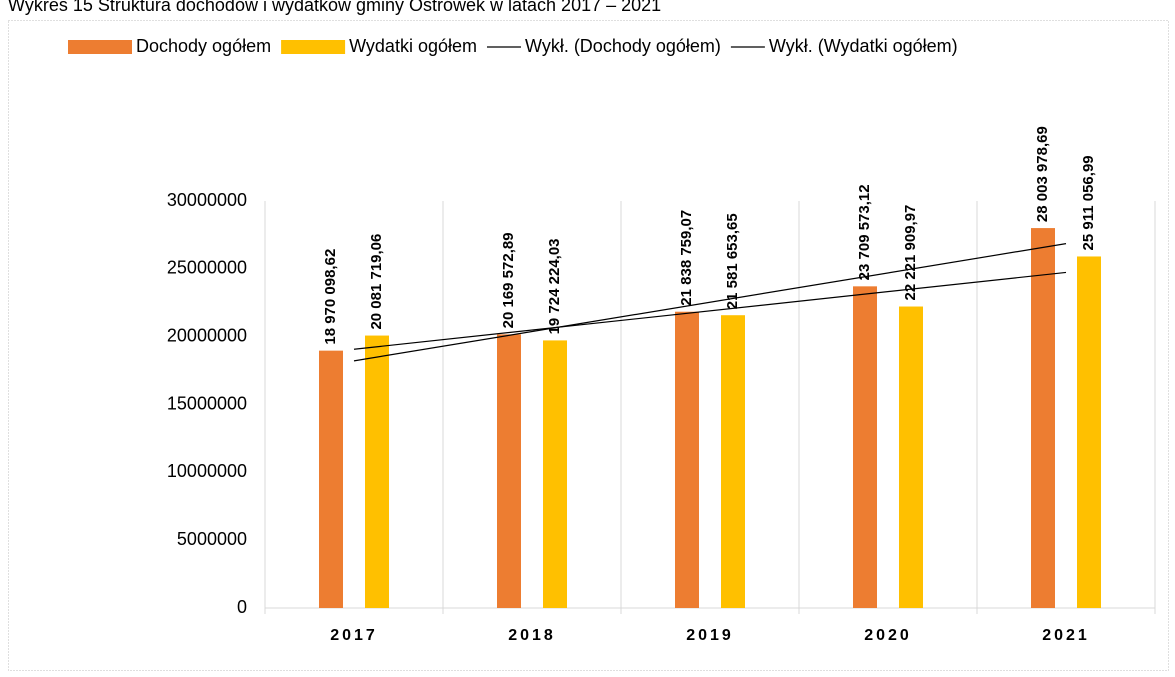  Describe the element at coordinates (1088, 202) in the screenshot. I see `data-label: 25 911 056,99` at that location.